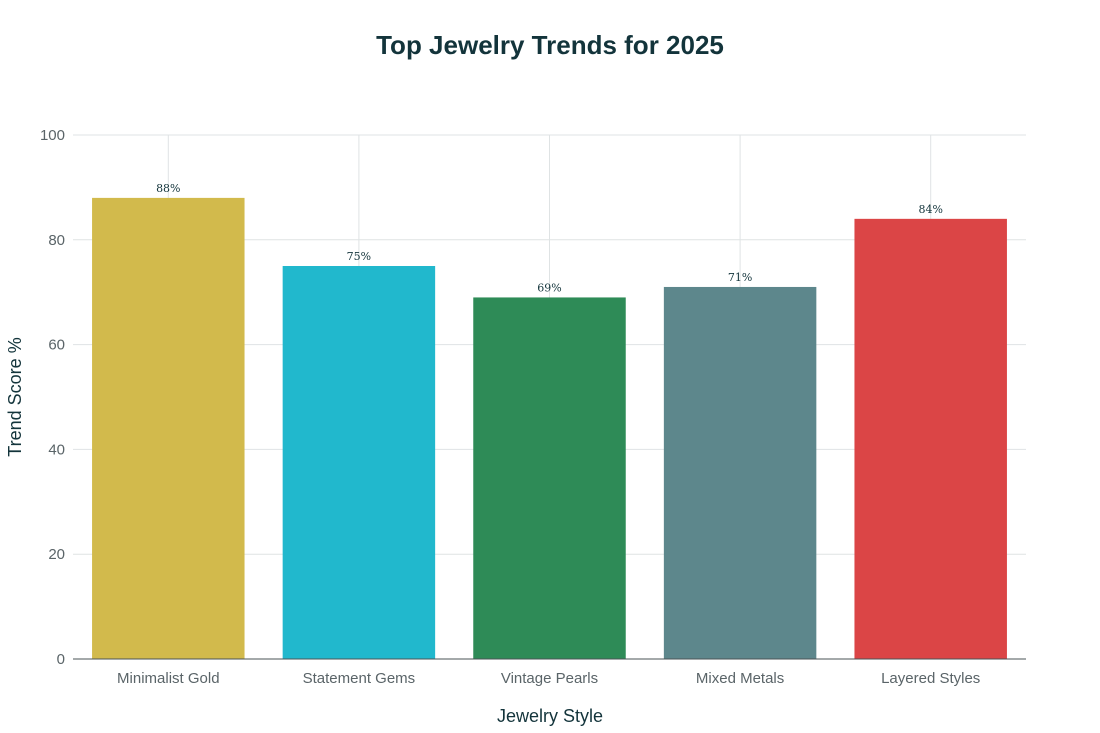 This screenshot has width=1100, height=733. What do you see at coordinates (15, 396) in the screenshot?
I see `y-axis-title: Trend Score %` at bounding box center [15, 396].